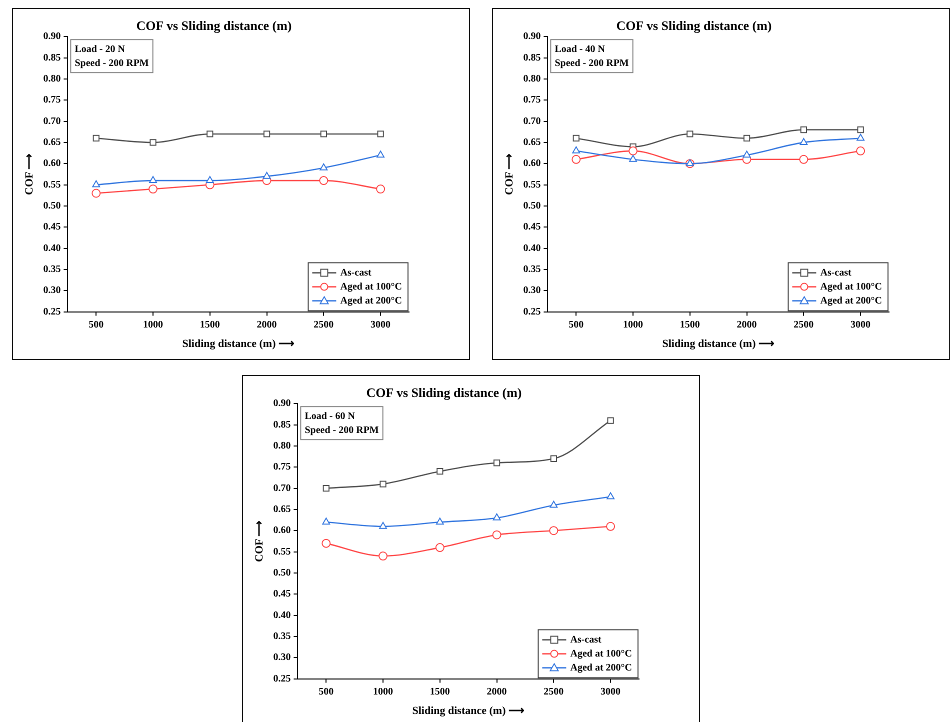 The height and width of the screenshot is (722, 950). Describe the element at coordinates (532, 79) in the screenshot. I see `y-tick-label: 0.80` at that location.